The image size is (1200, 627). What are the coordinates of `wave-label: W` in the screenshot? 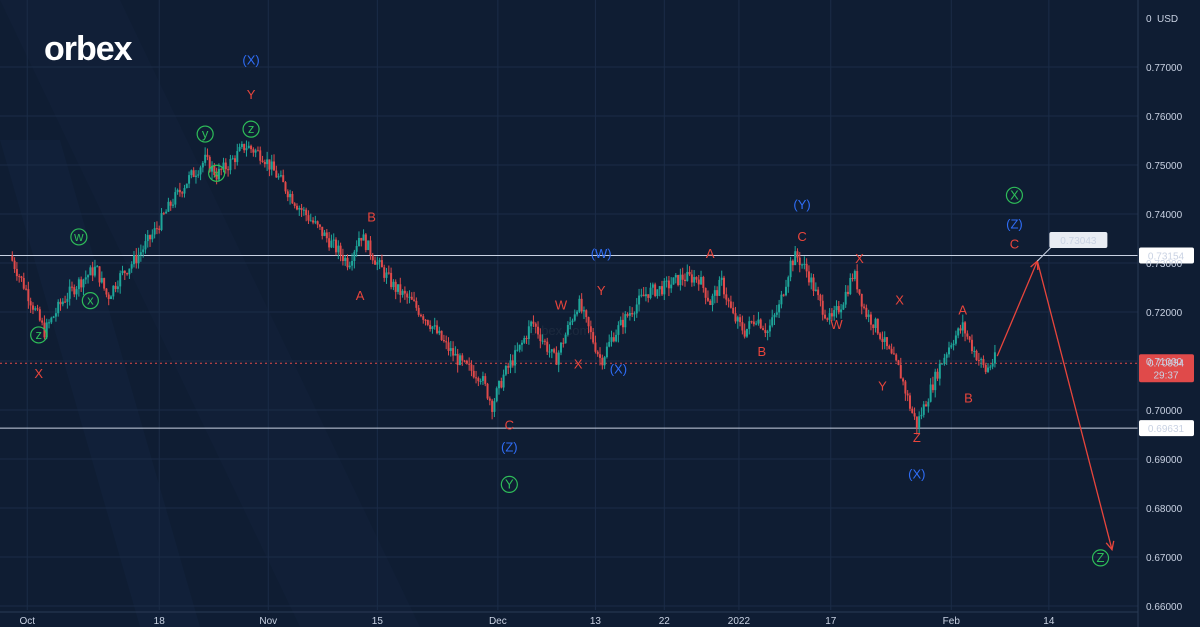 It's located at (561, 305).